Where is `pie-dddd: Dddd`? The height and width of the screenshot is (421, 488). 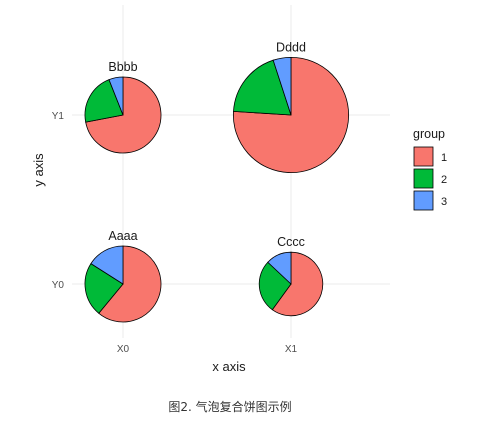 pie-dddd: Dddd is located at coordinates (291, 107).